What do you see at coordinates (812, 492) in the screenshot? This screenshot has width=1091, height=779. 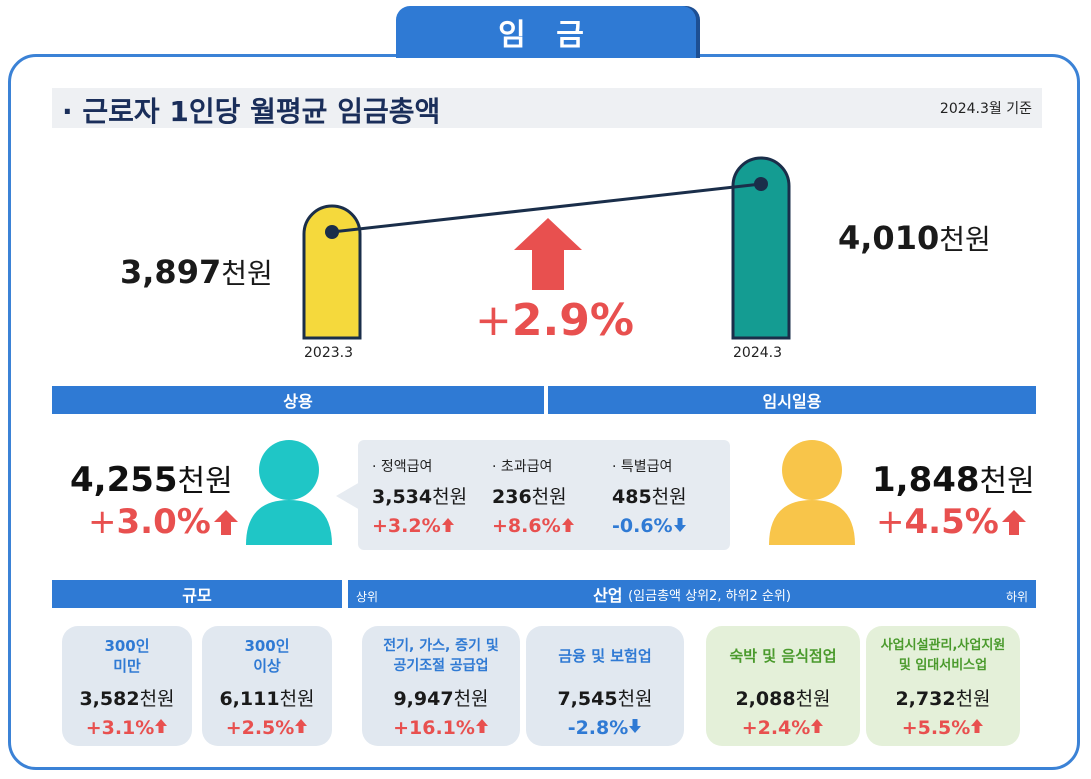 I see `person-temporary-icon` at bounding box center [812, 492].